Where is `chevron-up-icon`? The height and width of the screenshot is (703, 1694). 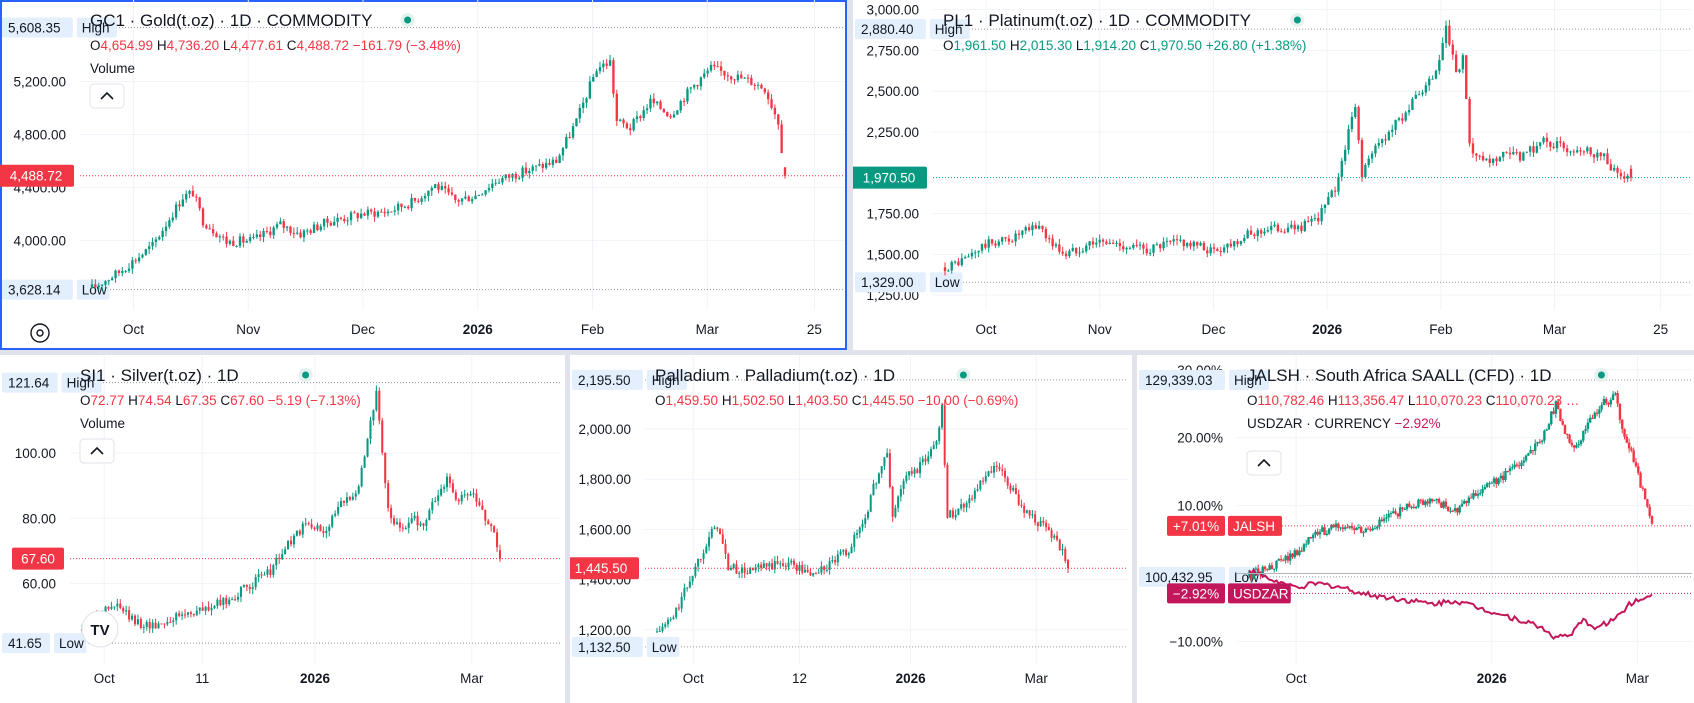
chevron-up-icon is located at coordinates (107, 95).